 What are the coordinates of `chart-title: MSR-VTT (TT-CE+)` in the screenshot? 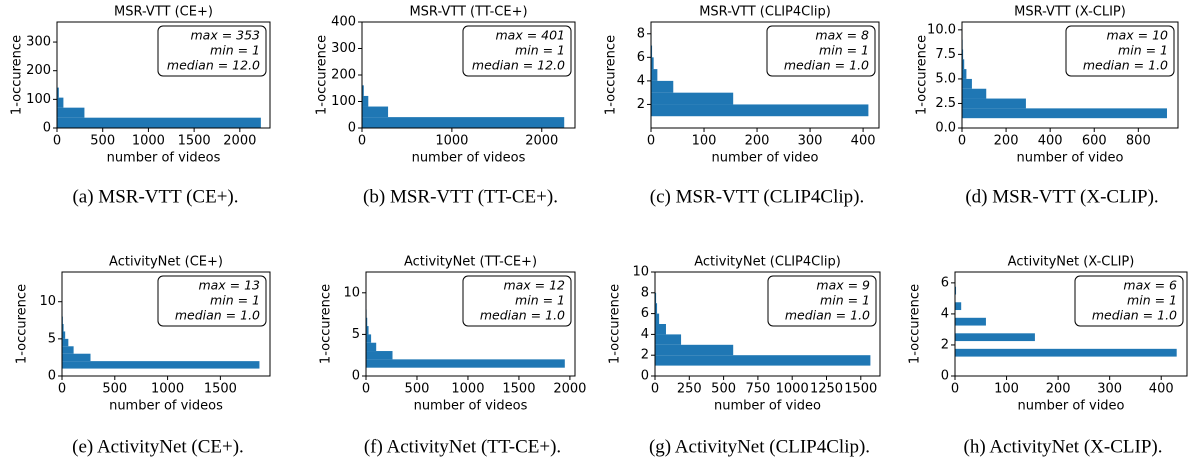 It's located at (468, 12).